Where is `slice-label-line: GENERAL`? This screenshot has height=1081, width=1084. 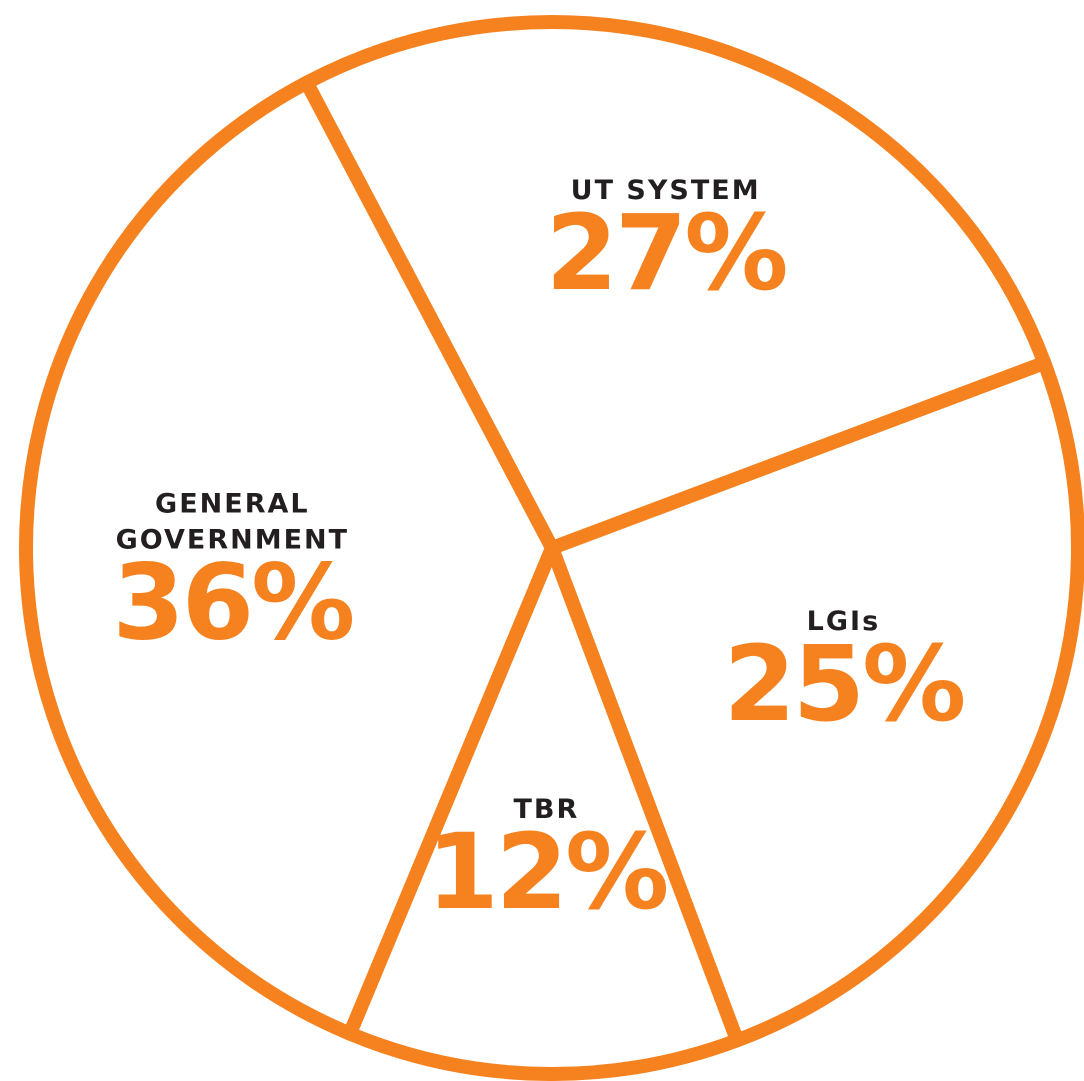
slice-label-line: GENERAL is located at coordinates (232, 504).